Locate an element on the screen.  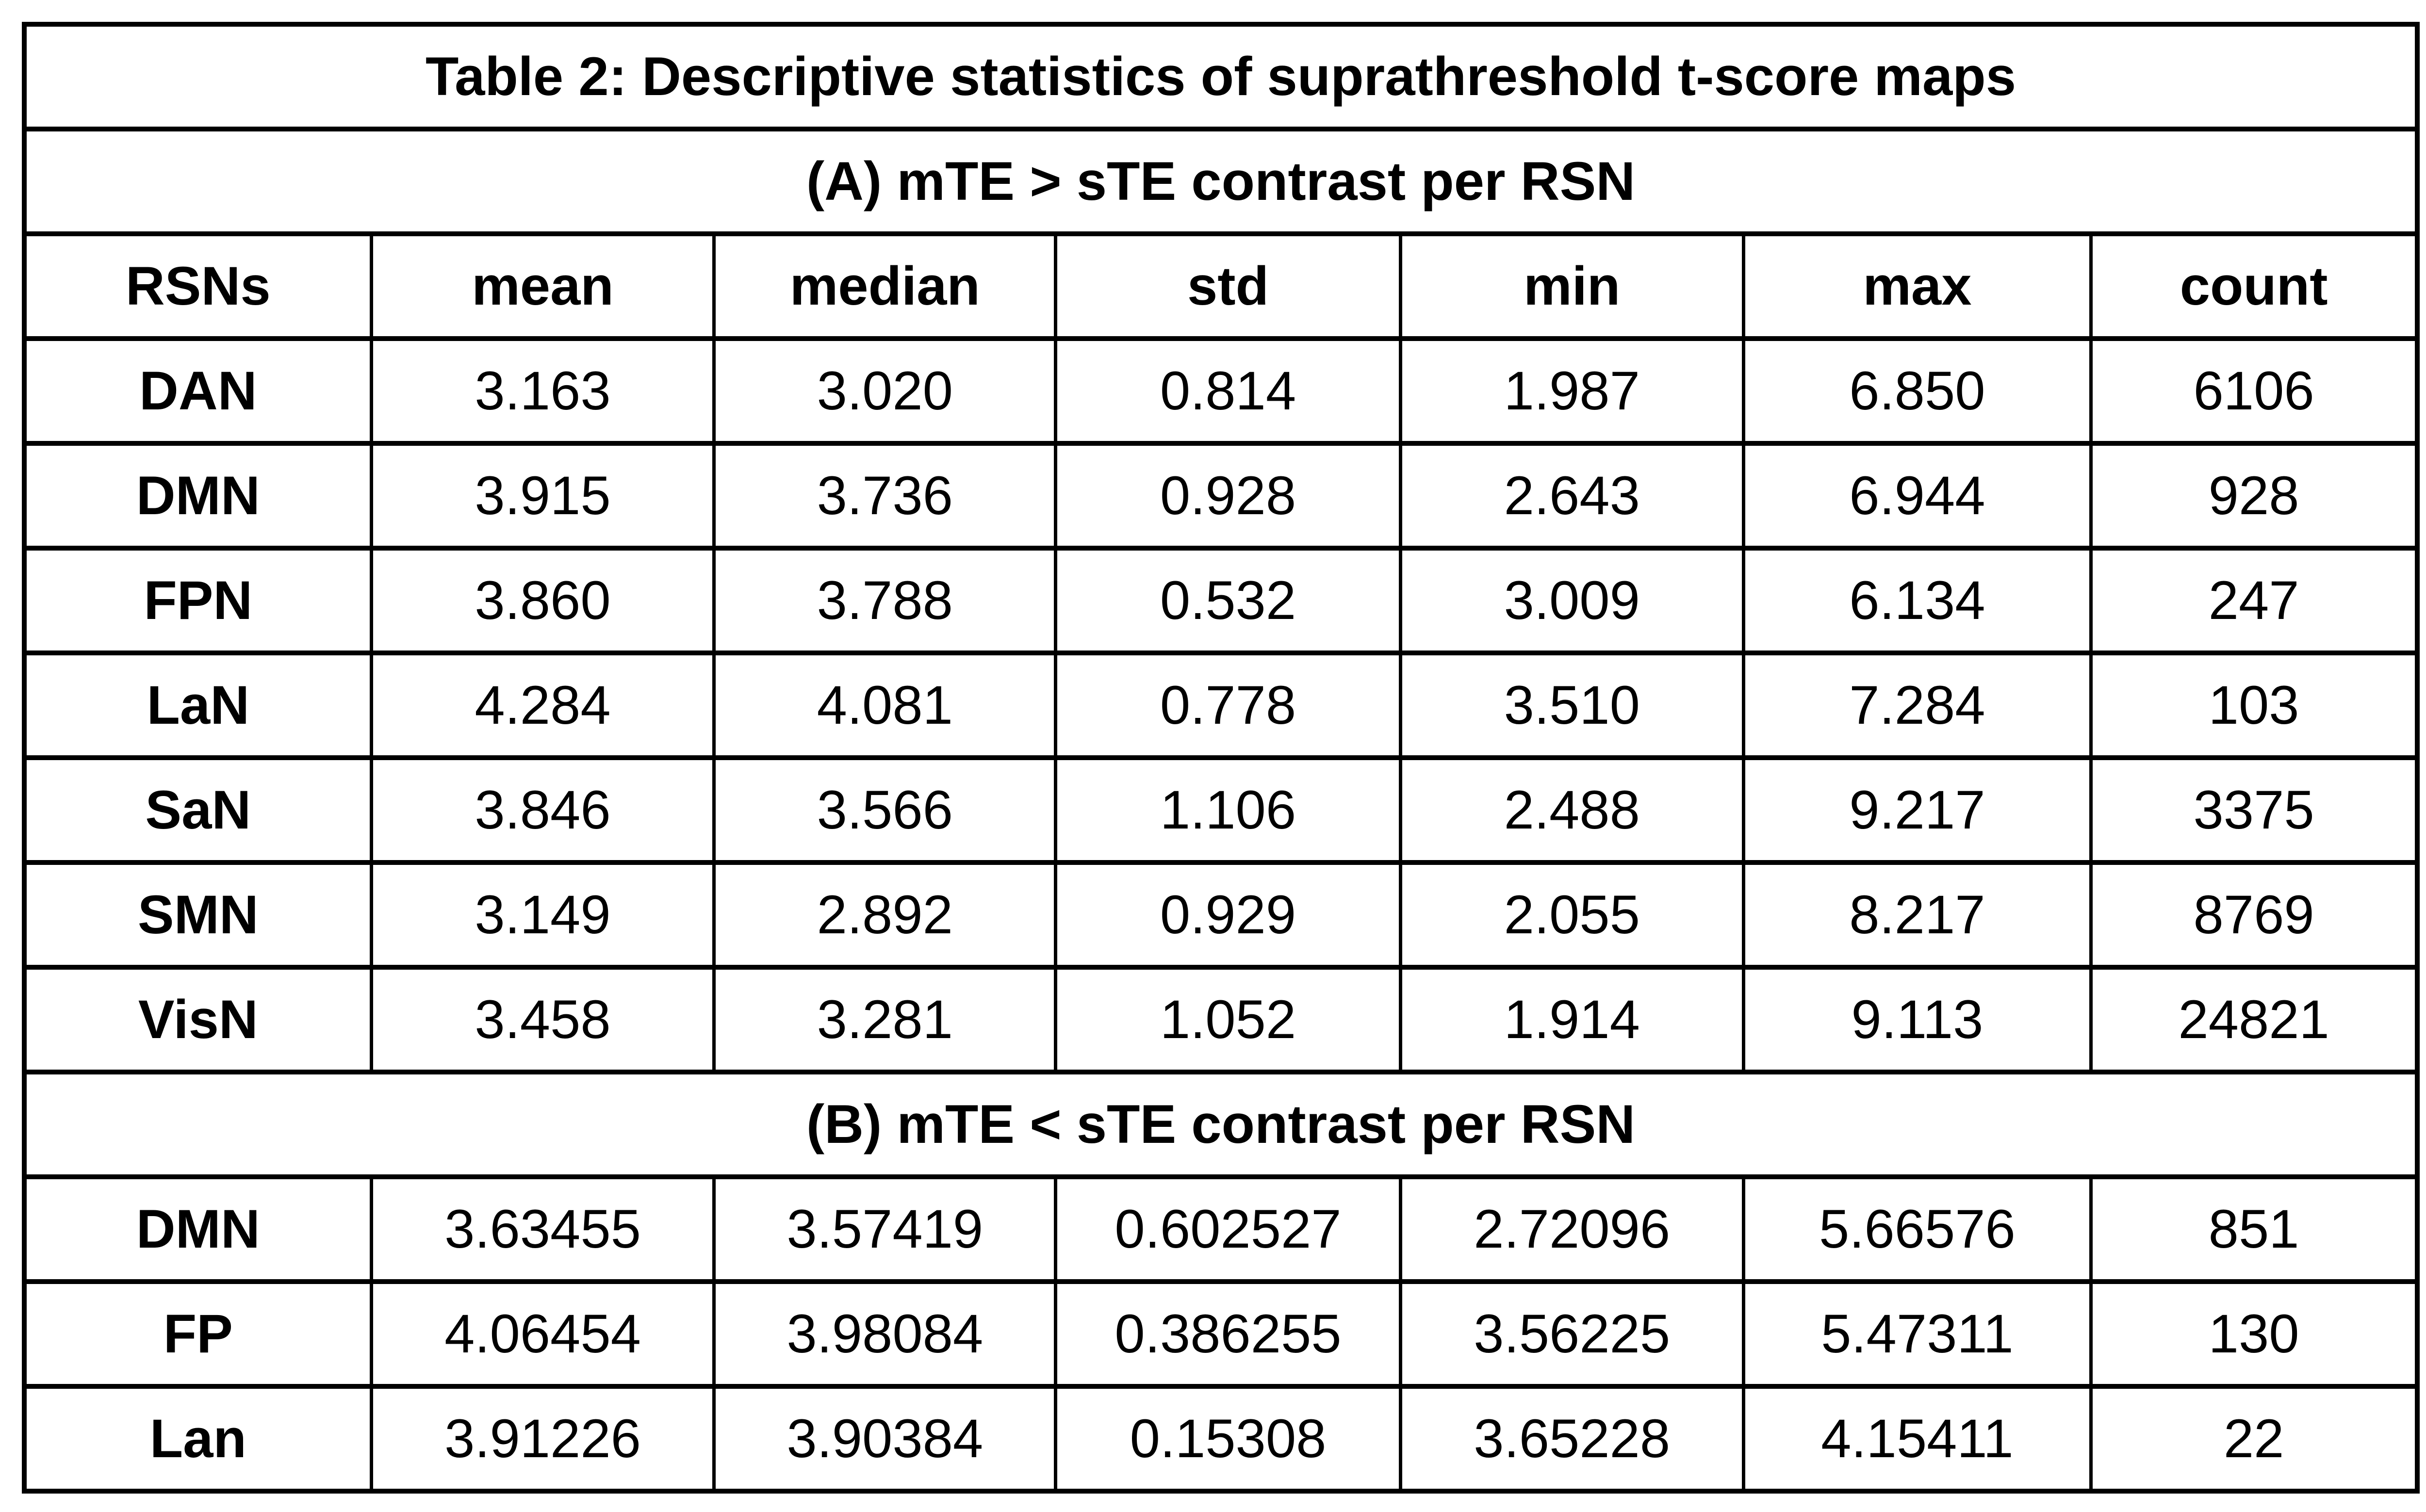
stat-value-cell: 22 is located at coordinates (2254, 1439).